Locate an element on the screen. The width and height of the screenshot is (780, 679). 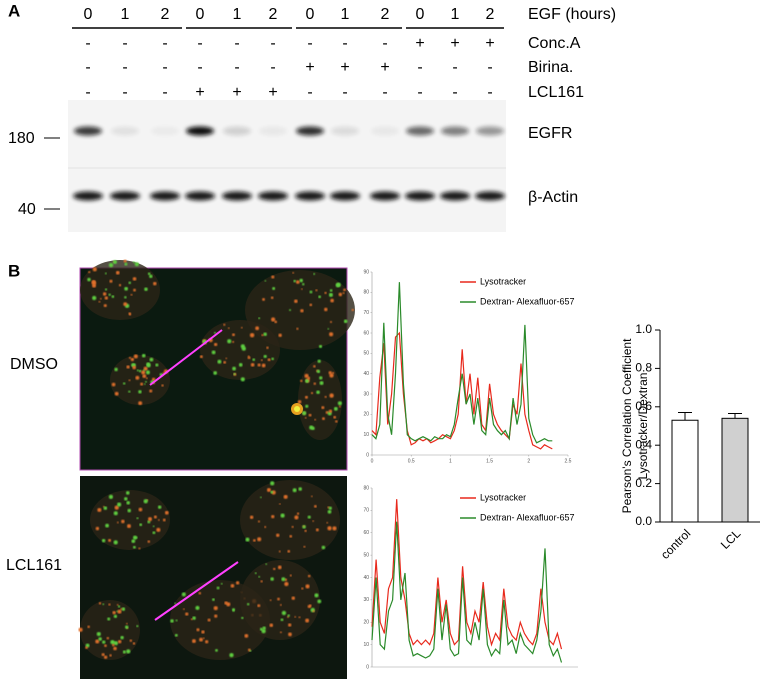
y-tick-label: 0 is located at coordinates (367, 455).